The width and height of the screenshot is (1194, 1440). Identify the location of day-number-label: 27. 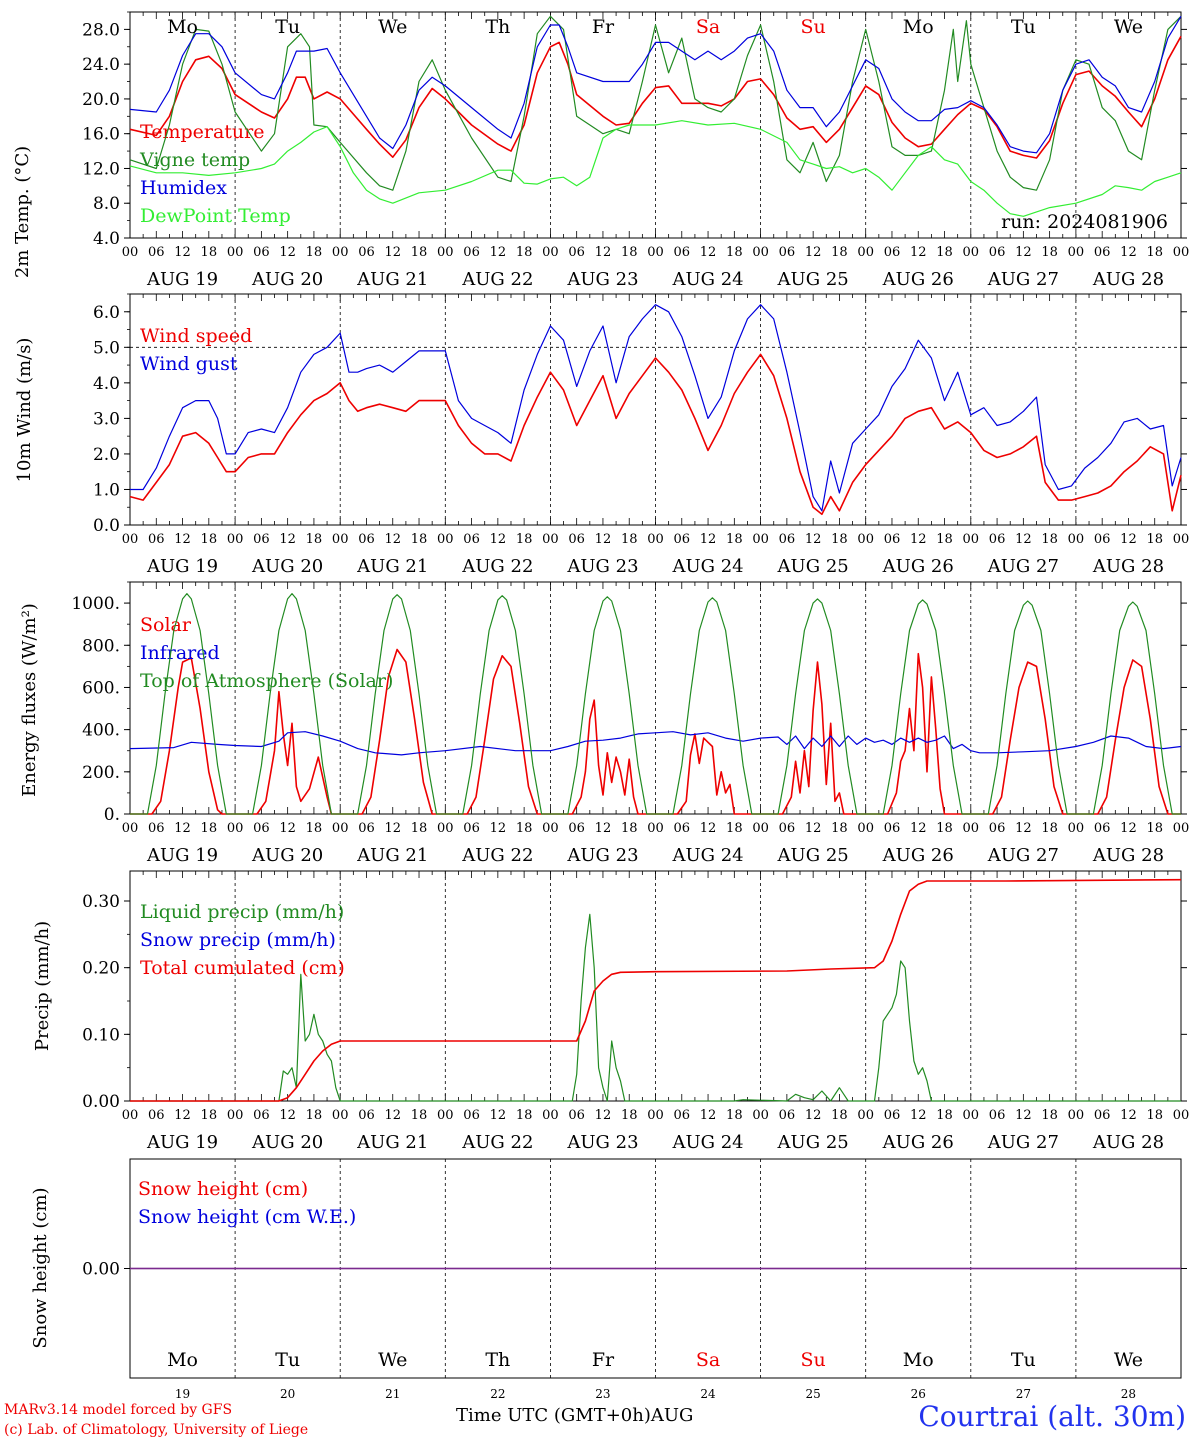
(1023, 1394).